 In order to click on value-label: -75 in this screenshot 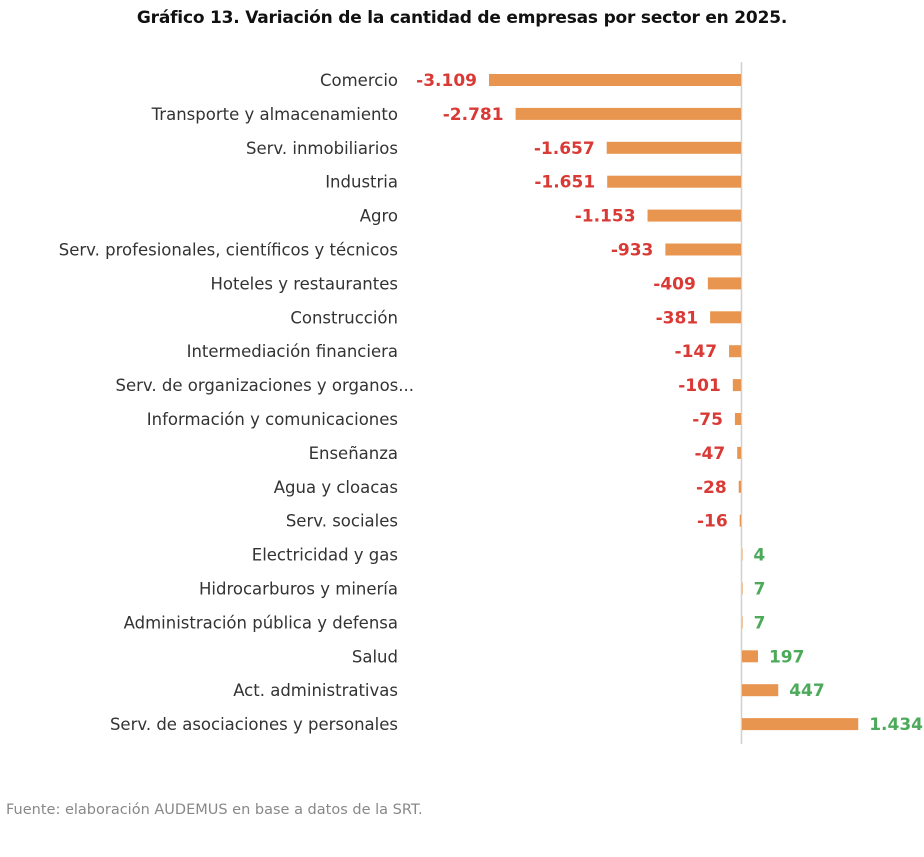, I will do `click(707, 420)`.